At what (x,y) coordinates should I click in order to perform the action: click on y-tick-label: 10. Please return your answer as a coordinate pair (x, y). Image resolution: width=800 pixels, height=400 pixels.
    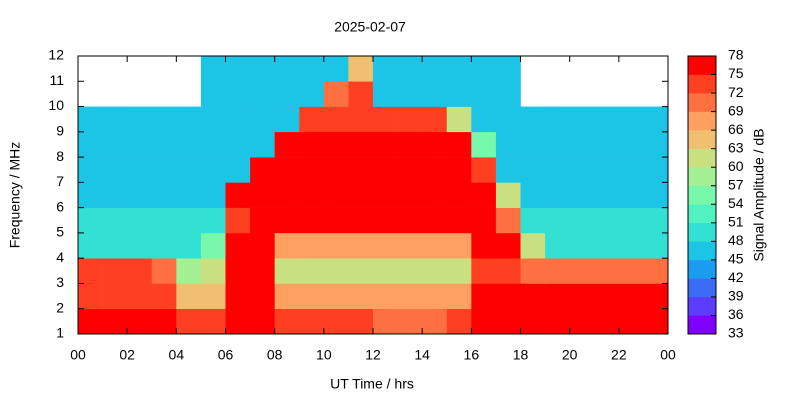
    Looking at the image, I should click on (56, 105).